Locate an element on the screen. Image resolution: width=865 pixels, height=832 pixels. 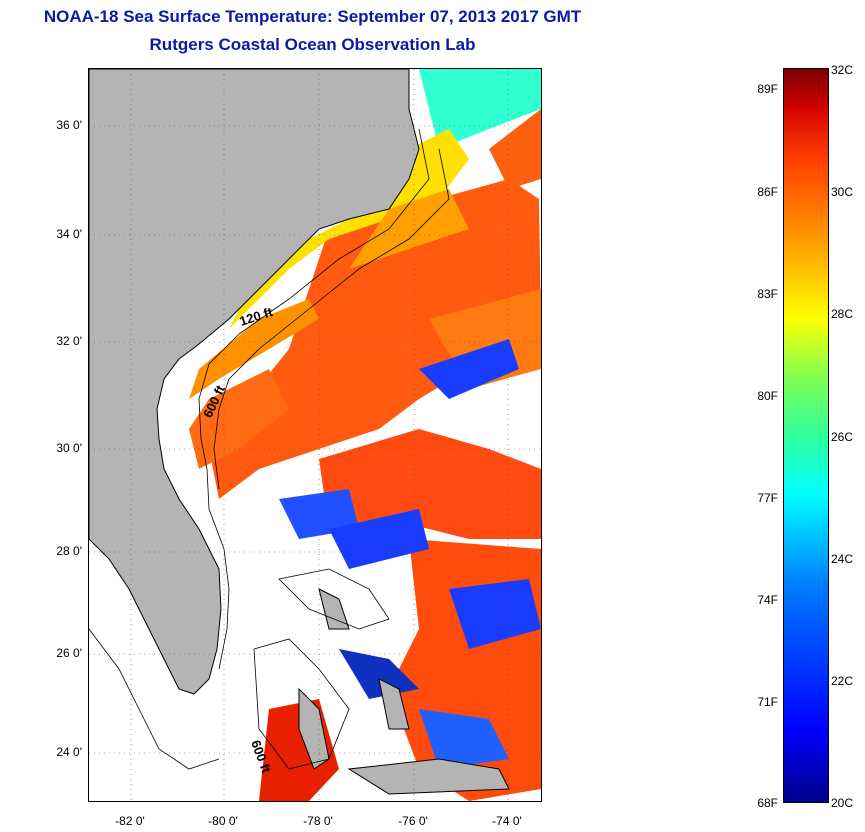
colorbar-c-26: 26C is located at coordinates (842, 437).